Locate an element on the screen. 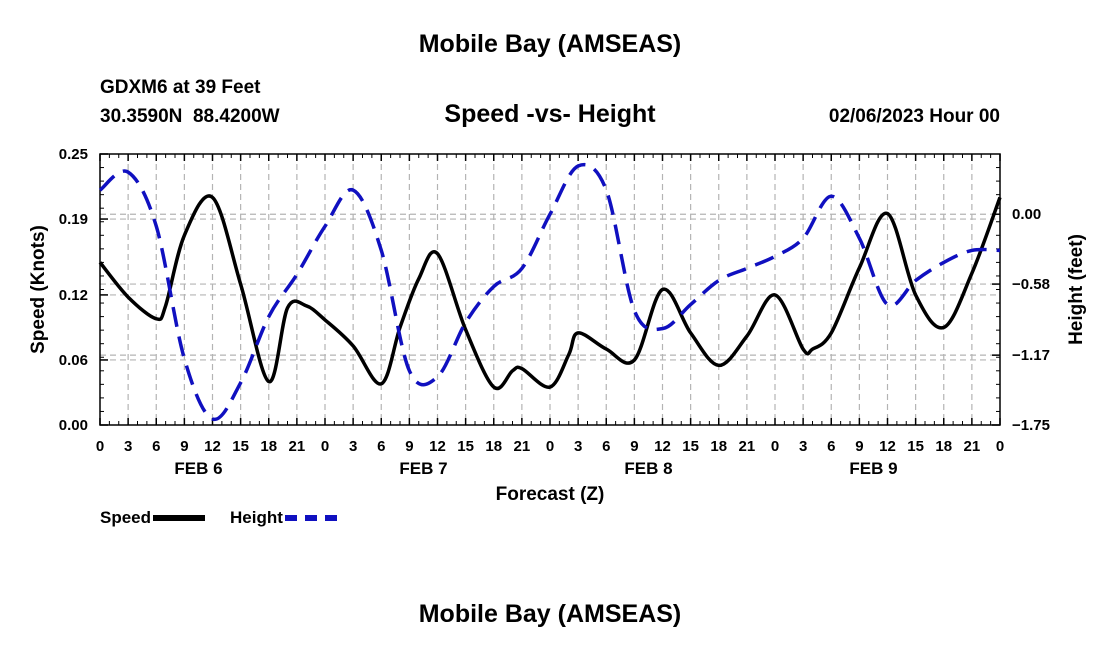  chart-title: Speed -vs- Height is located at coordinates (550, 114).